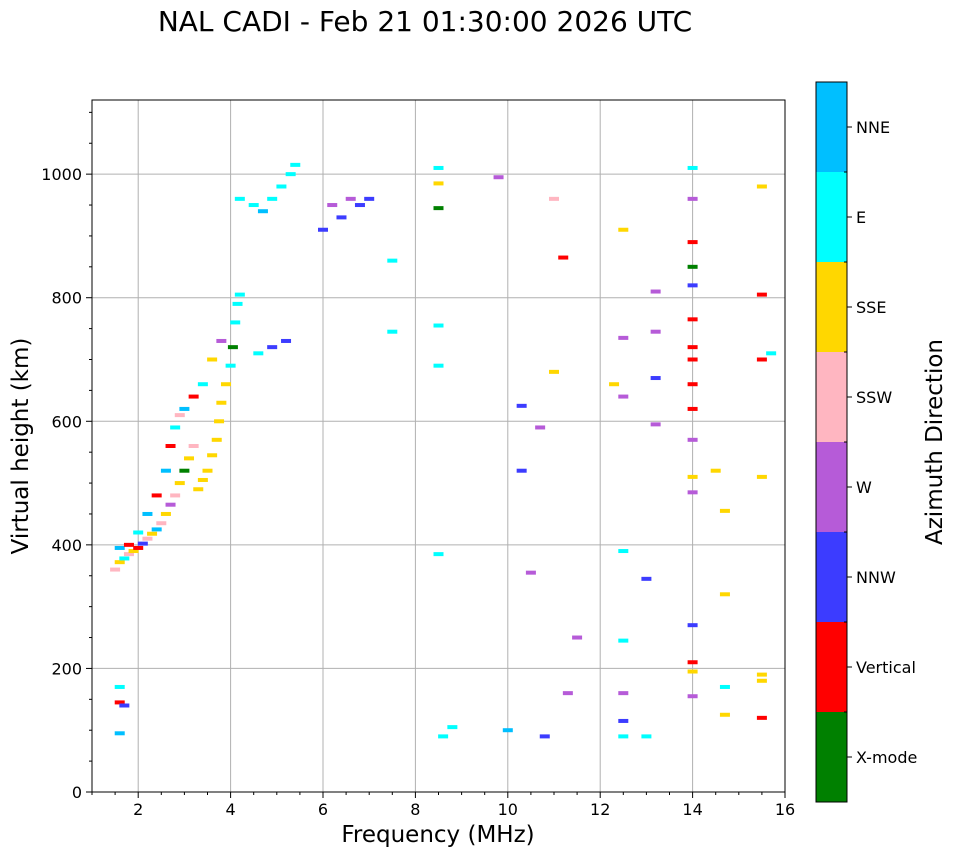 This screenshot has width=958, height=857. What do you see at coordinates (864, 487) in the screenshot?
I see `colorbar-tick-label: W` at bounding box center [864, 487].